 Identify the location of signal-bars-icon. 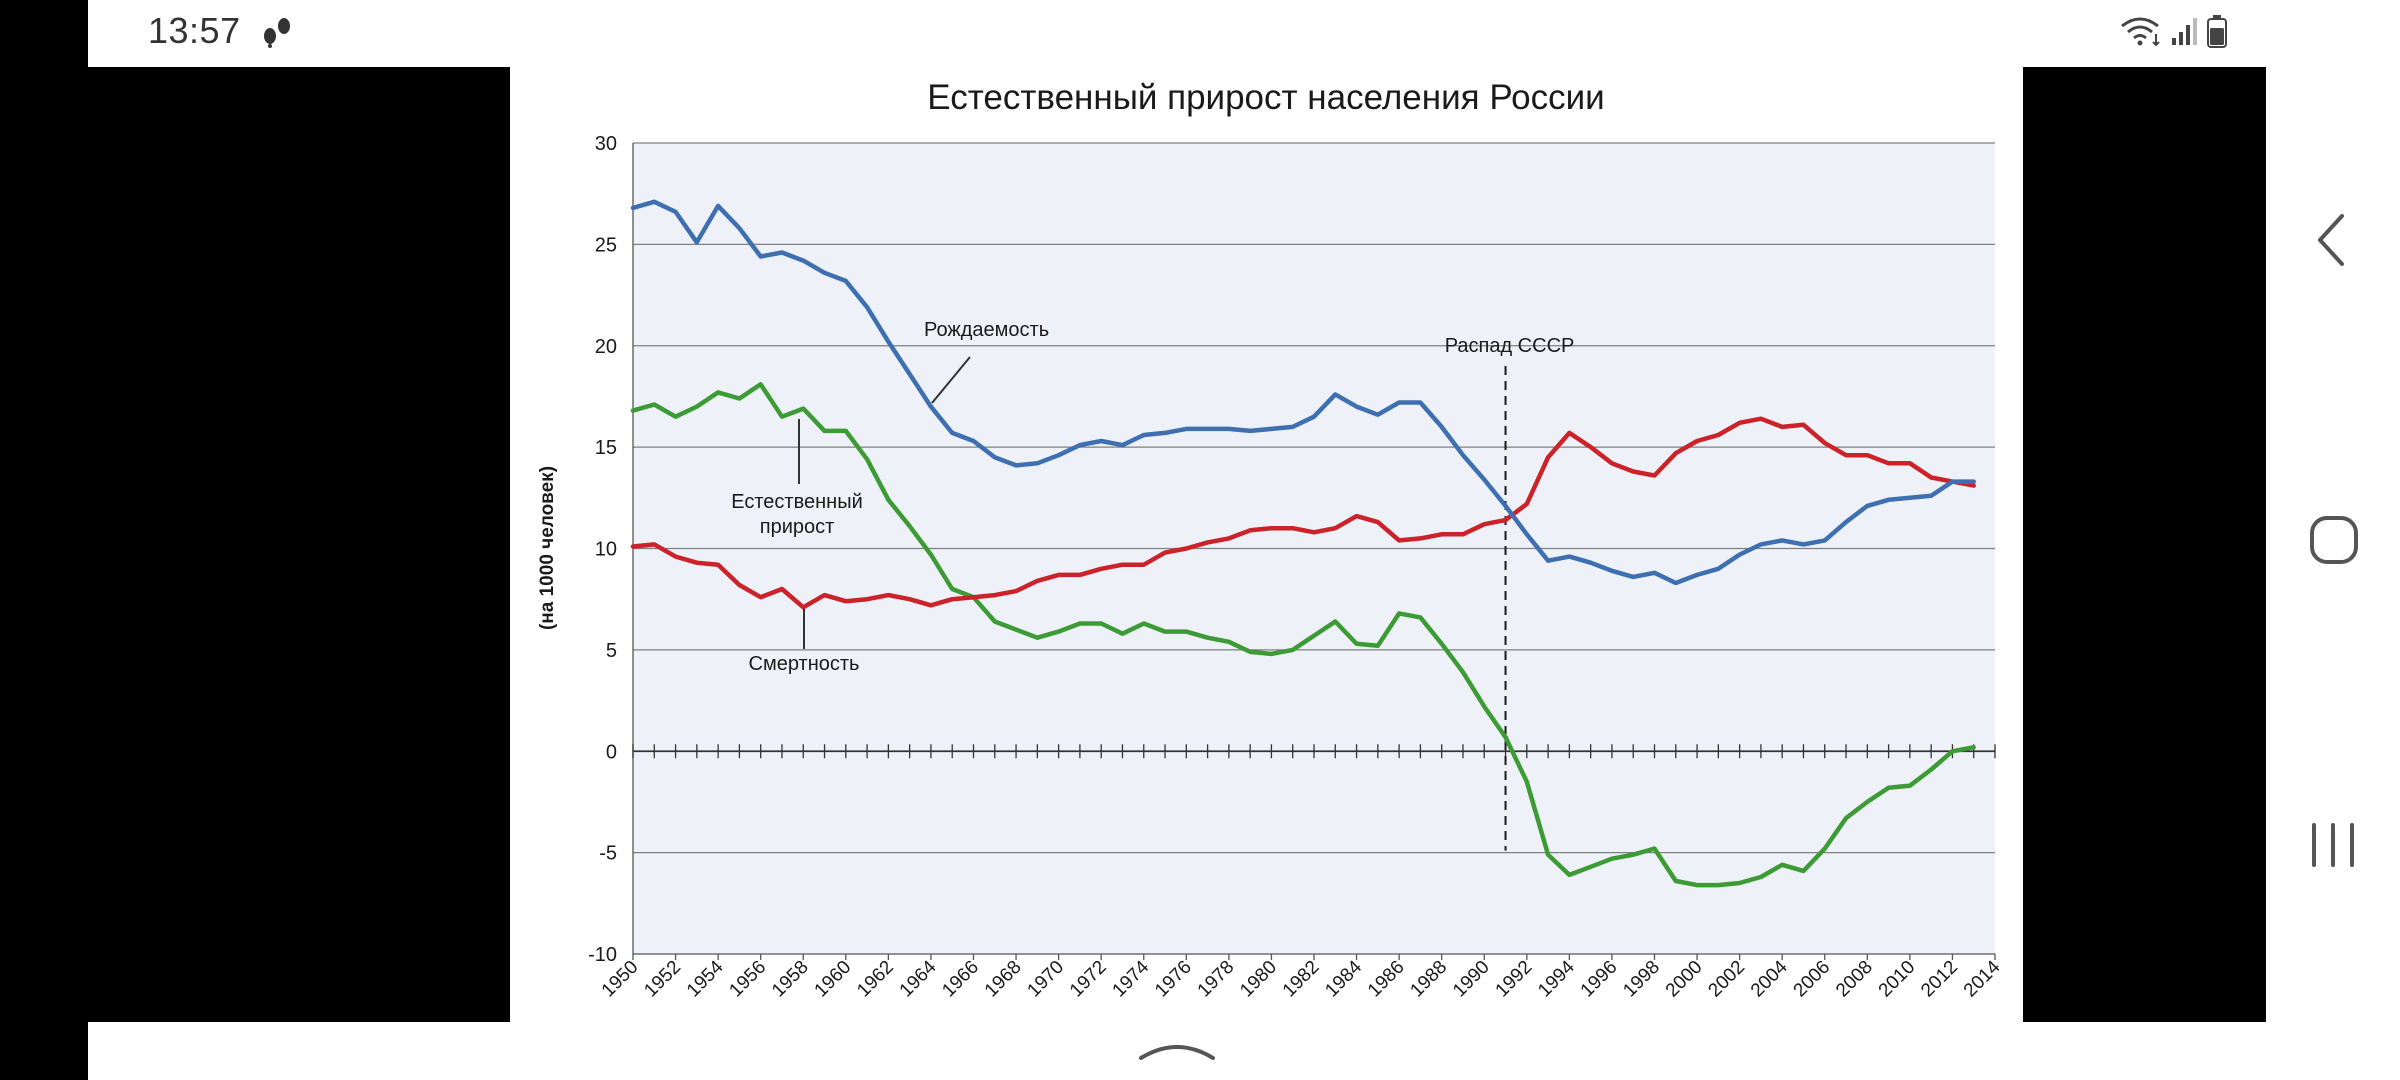
(2184, 31).